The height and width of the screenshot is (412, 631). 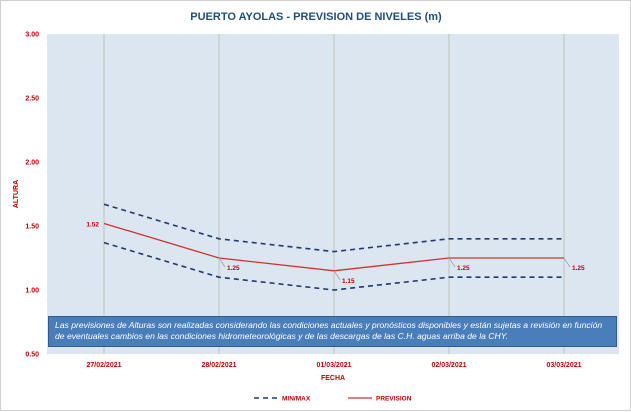 I want to click on y-tick-label: 2.50, so click(x=32, y=99).